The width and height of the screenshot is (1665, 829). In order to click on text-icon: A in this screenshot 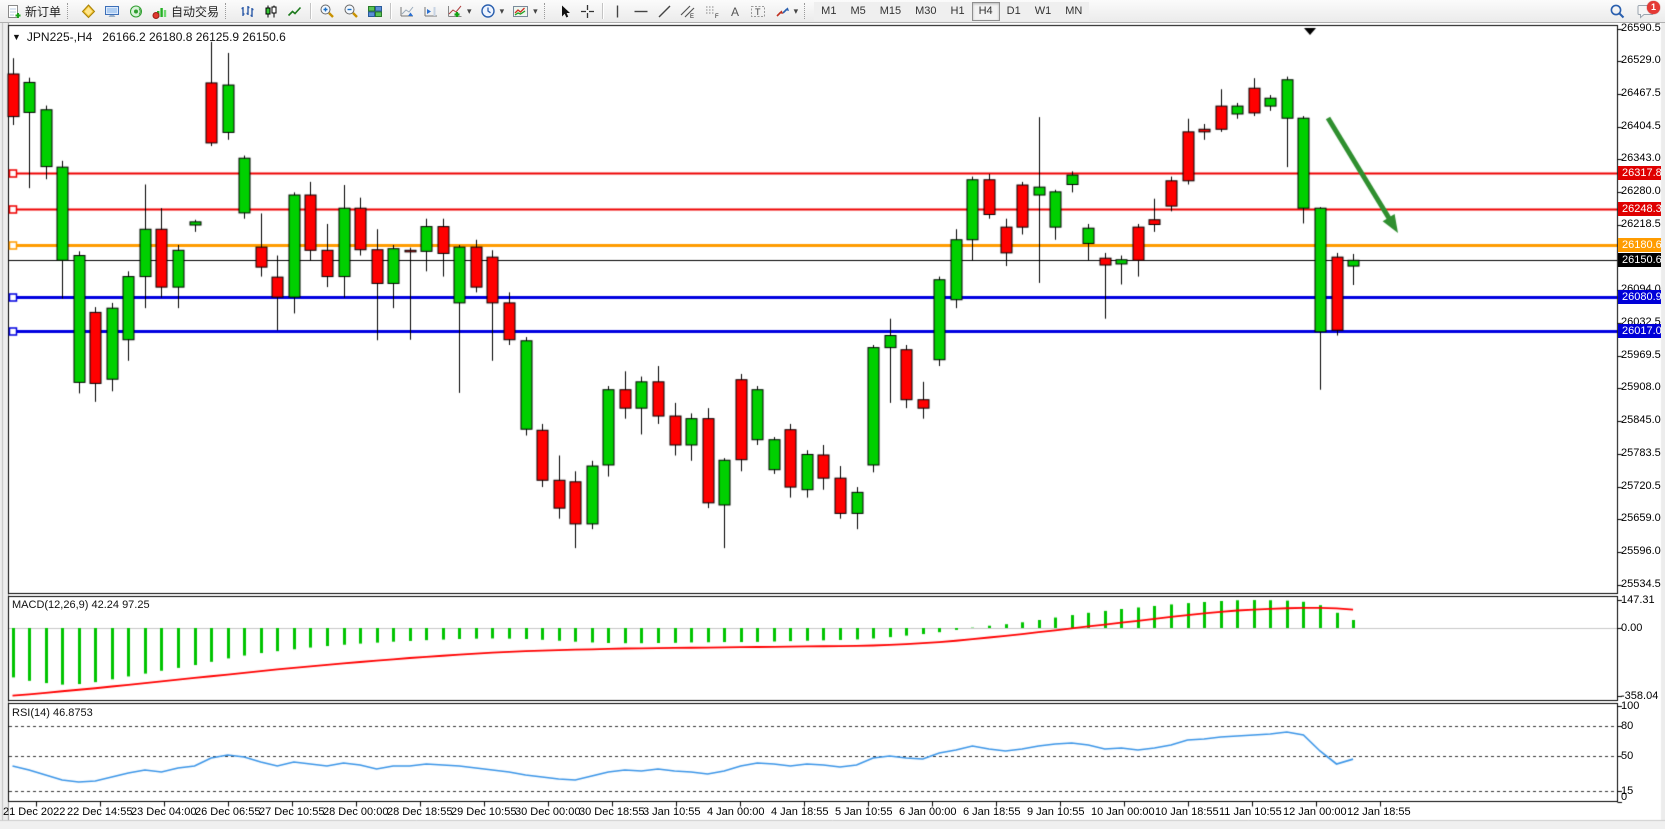, I will do `click(735, 12)`.